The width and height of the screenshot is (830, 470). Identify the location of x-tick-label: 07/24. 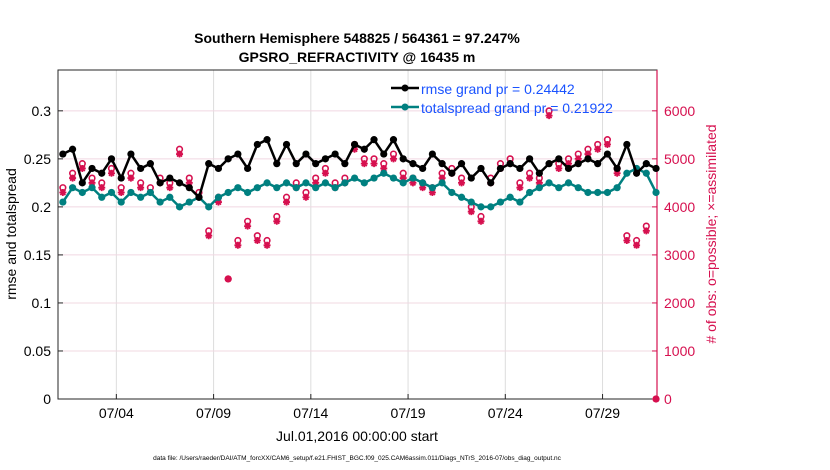
(505, 413).